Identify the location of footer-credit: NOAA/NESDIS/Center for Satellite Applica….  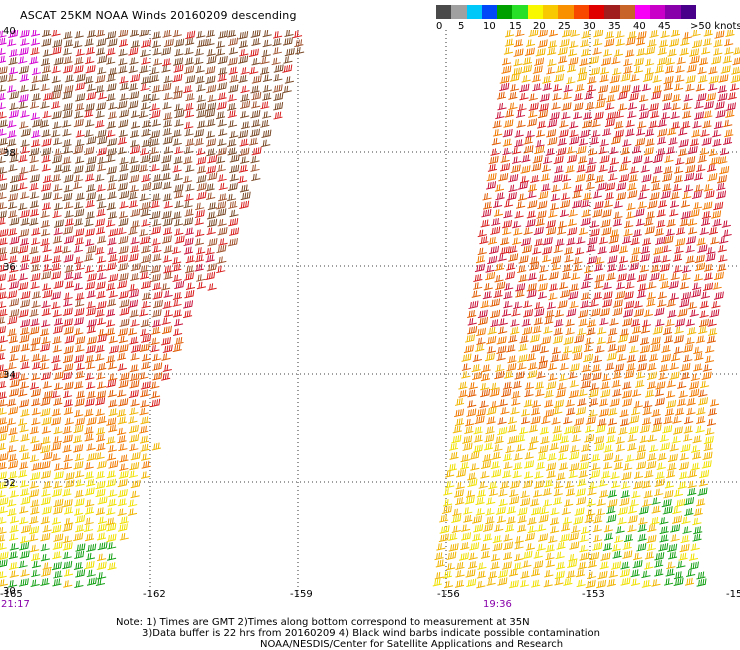
(412, 644).